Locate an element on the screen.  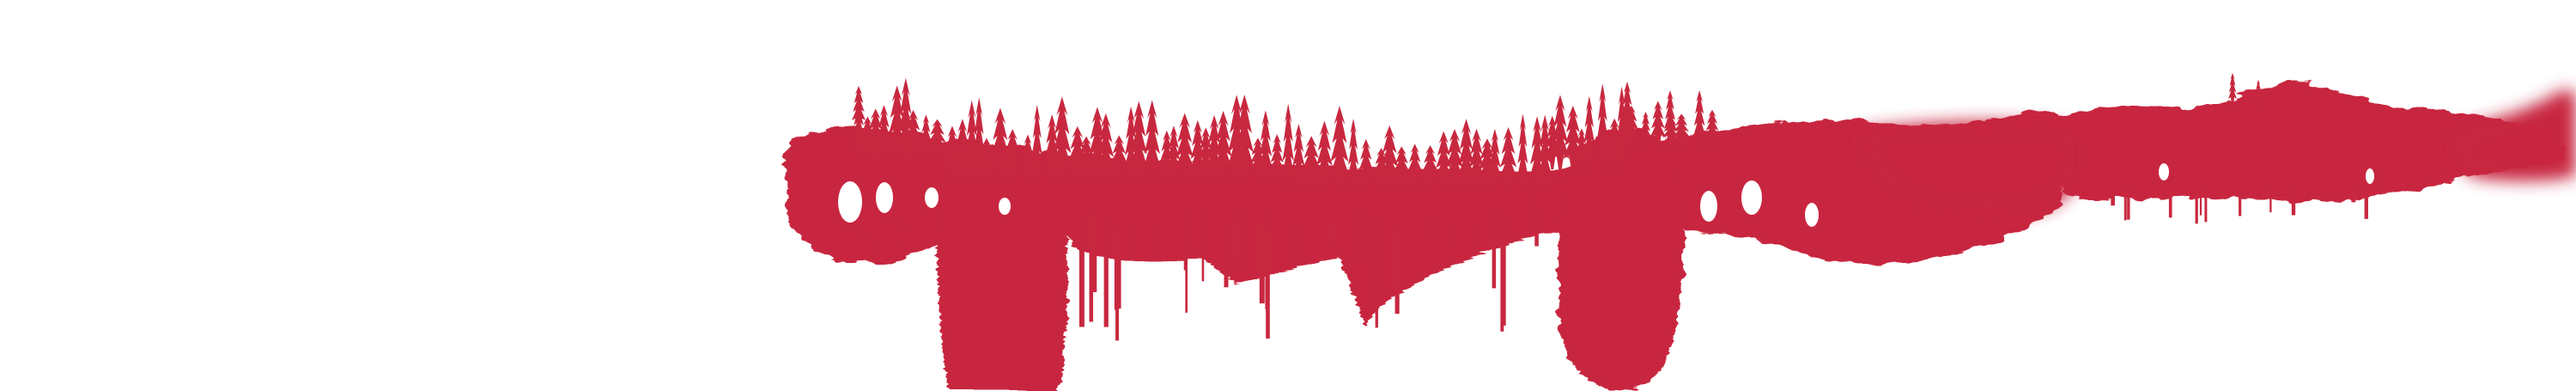
brush-drip-left is located at coordinates (1002, 298).